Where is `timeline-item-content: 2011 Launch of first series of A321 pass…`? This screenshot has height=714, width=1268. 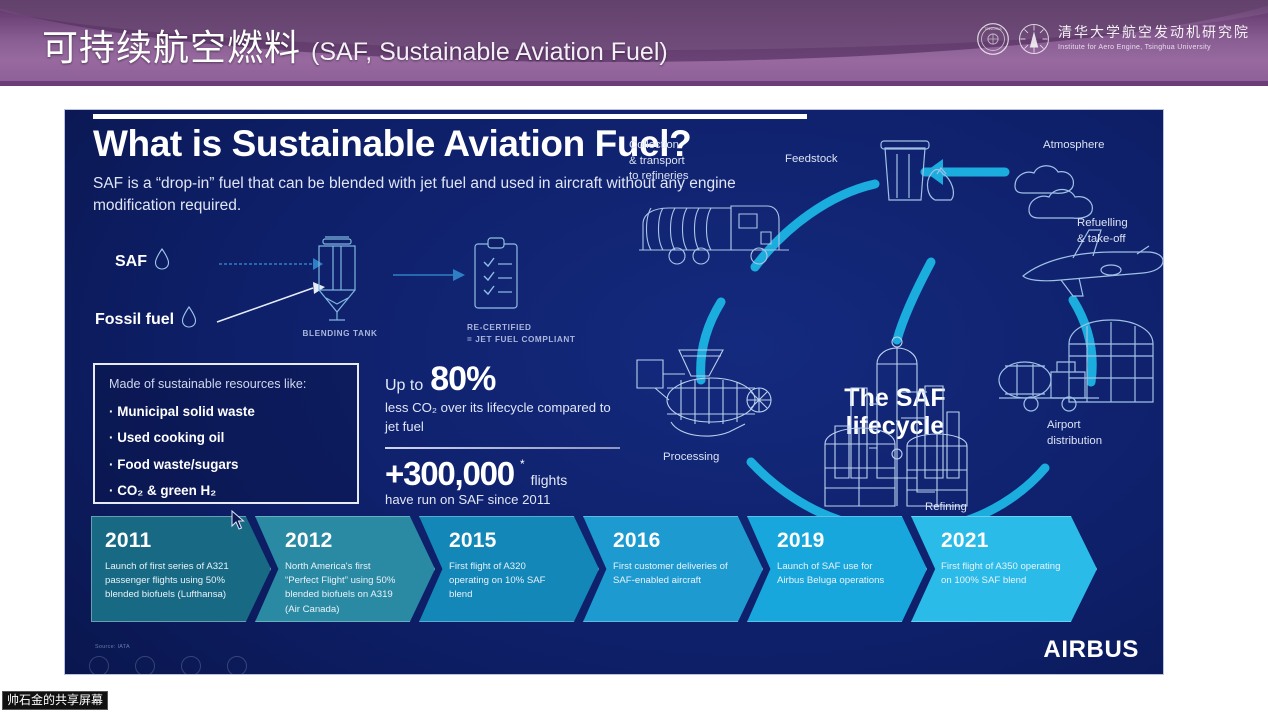
timeline-item-content: 2011 Launch of first series of A321 pass… is located at coordinates (171, 566).